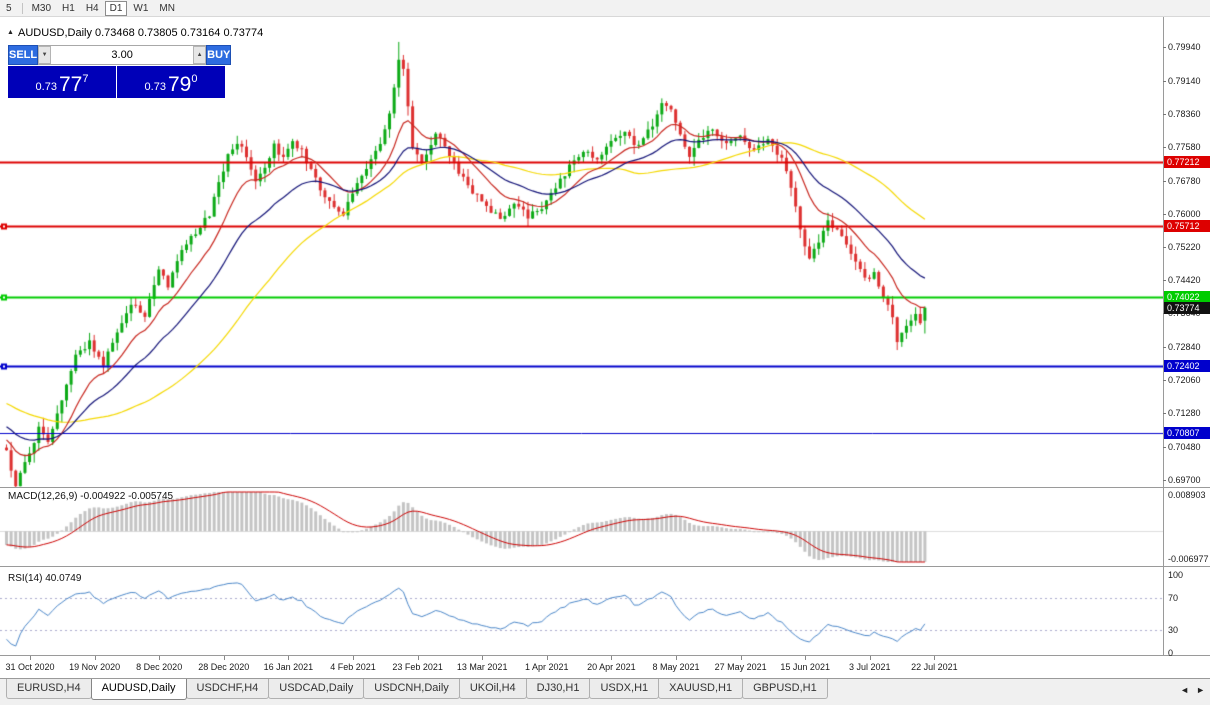 The image size is (1210, 705). What do you see at coordinates (1173, 598) in the screenshot?
I see `indicator-axis-label: 70` at bounding box center [1173, 598].